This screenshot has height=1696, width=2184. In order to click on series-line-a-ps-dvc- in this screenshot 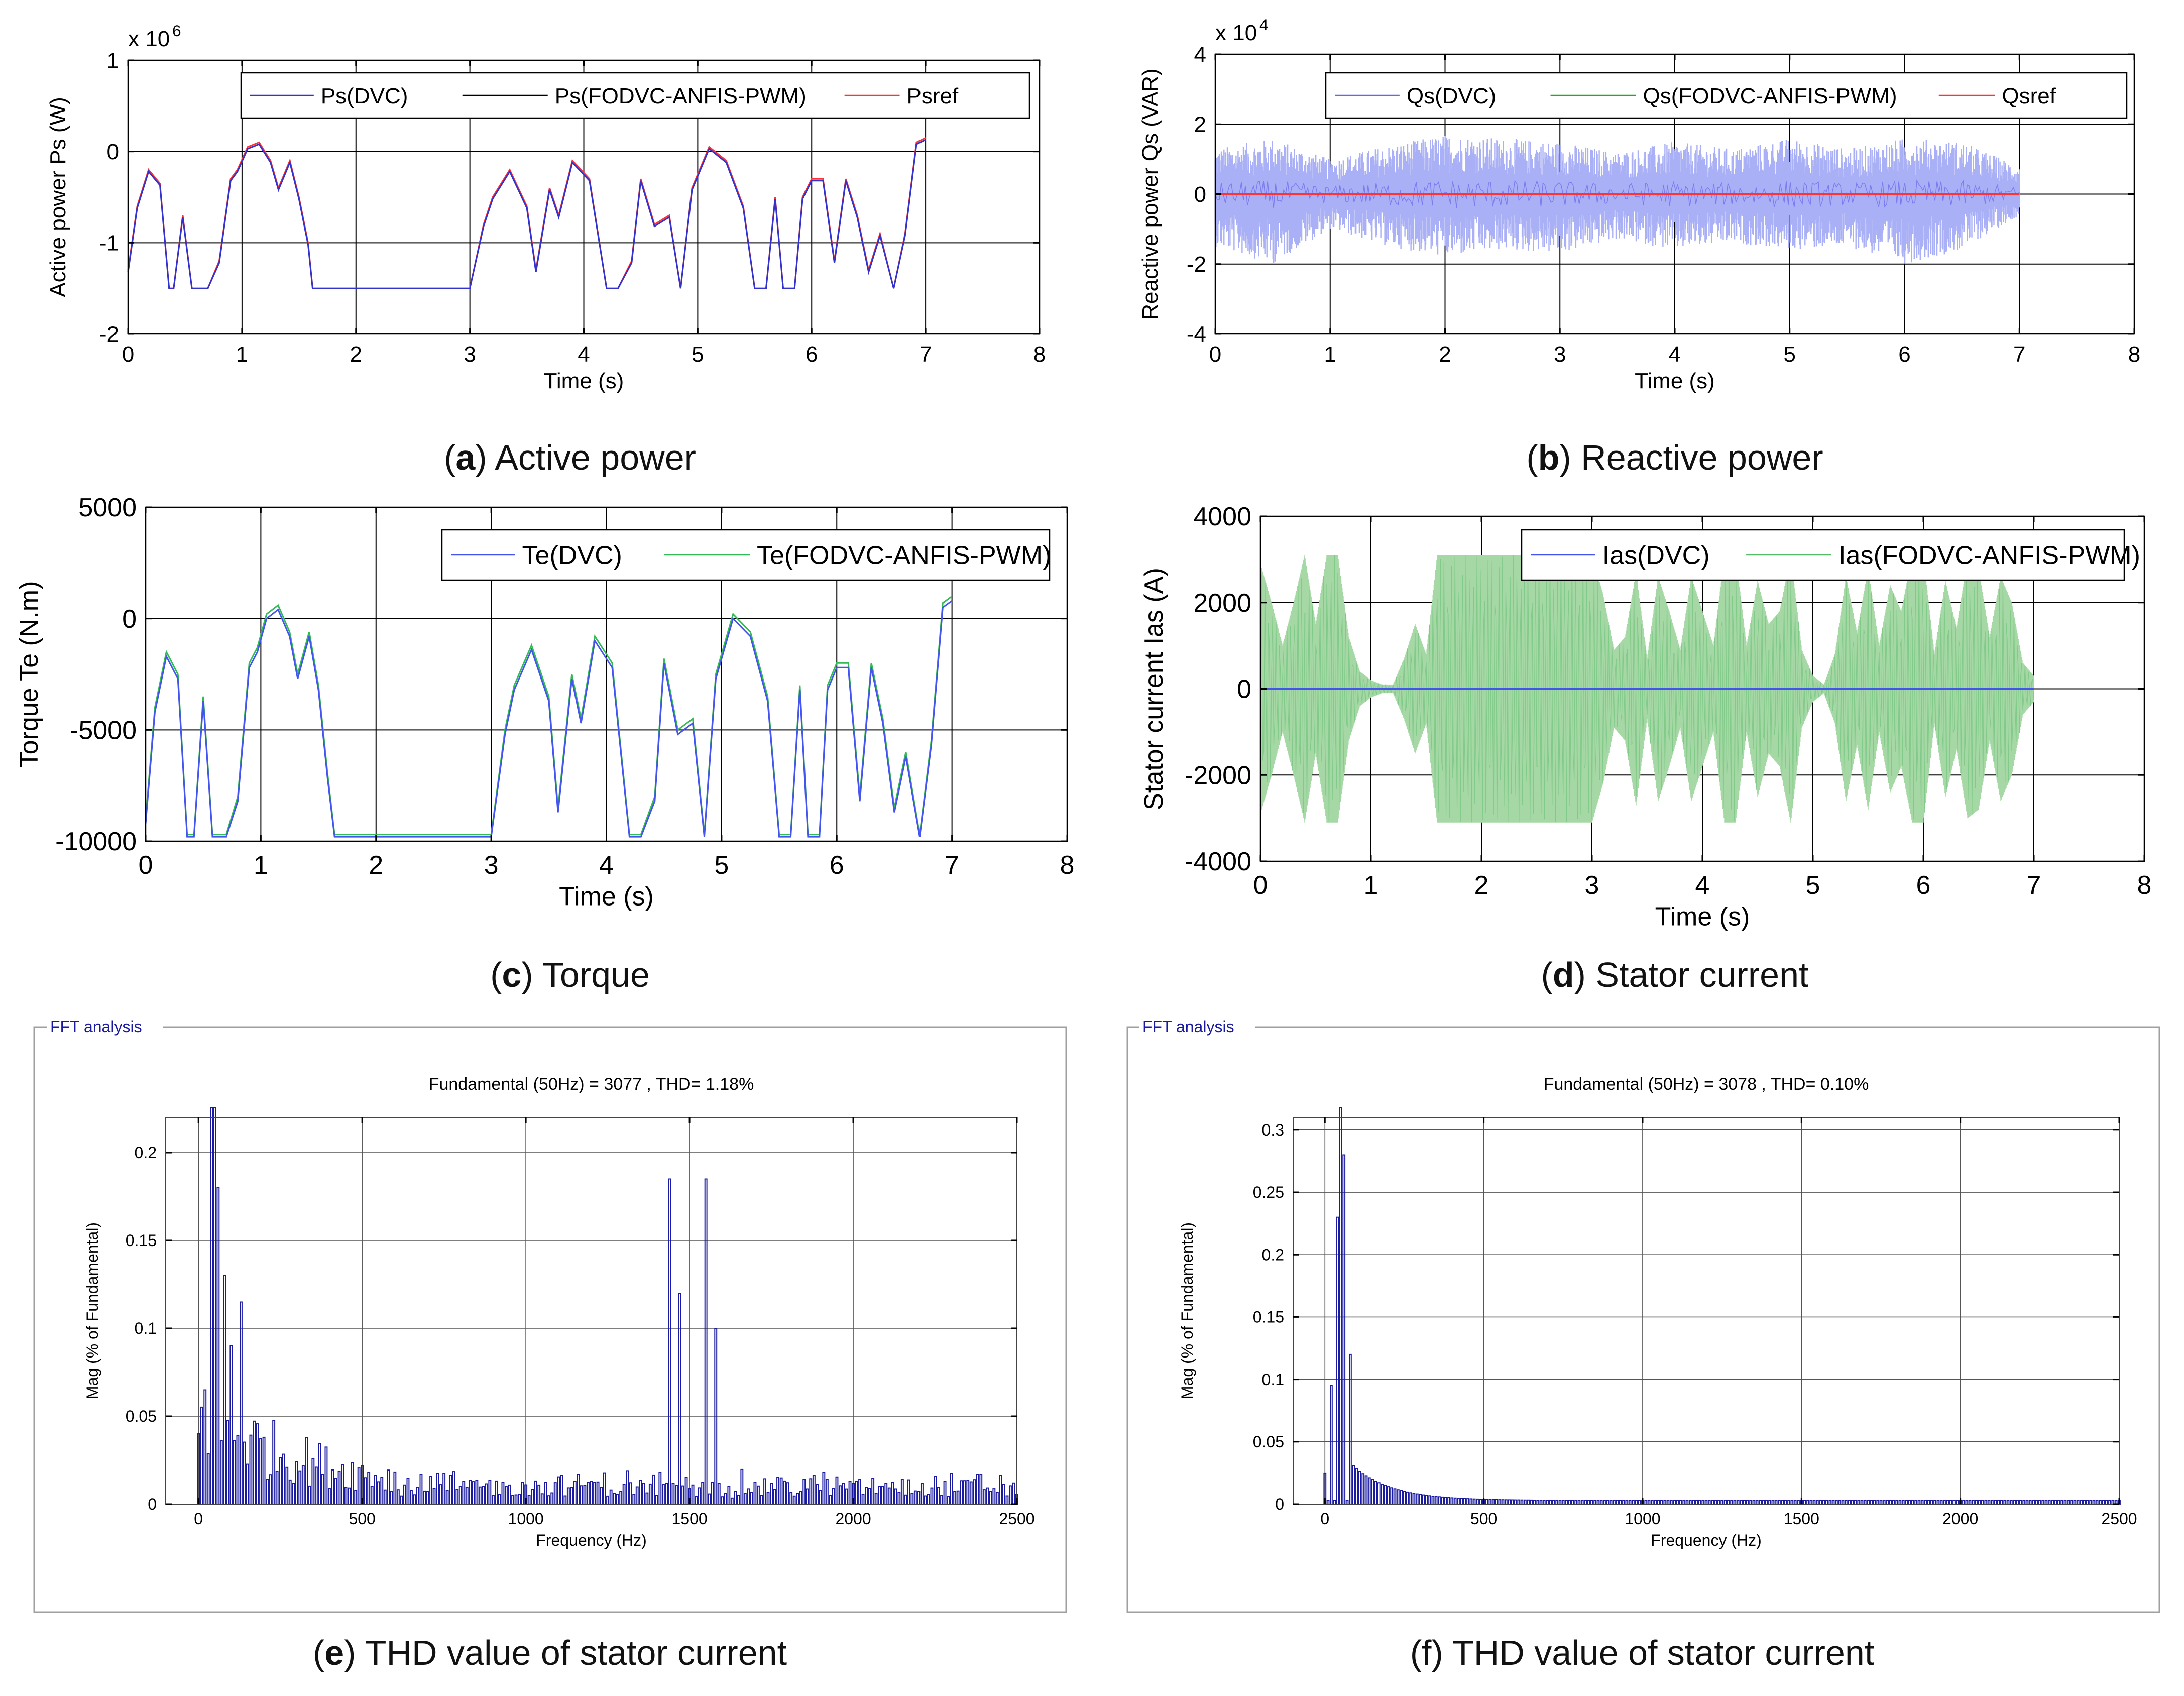, I will do `click(526, 214)`.